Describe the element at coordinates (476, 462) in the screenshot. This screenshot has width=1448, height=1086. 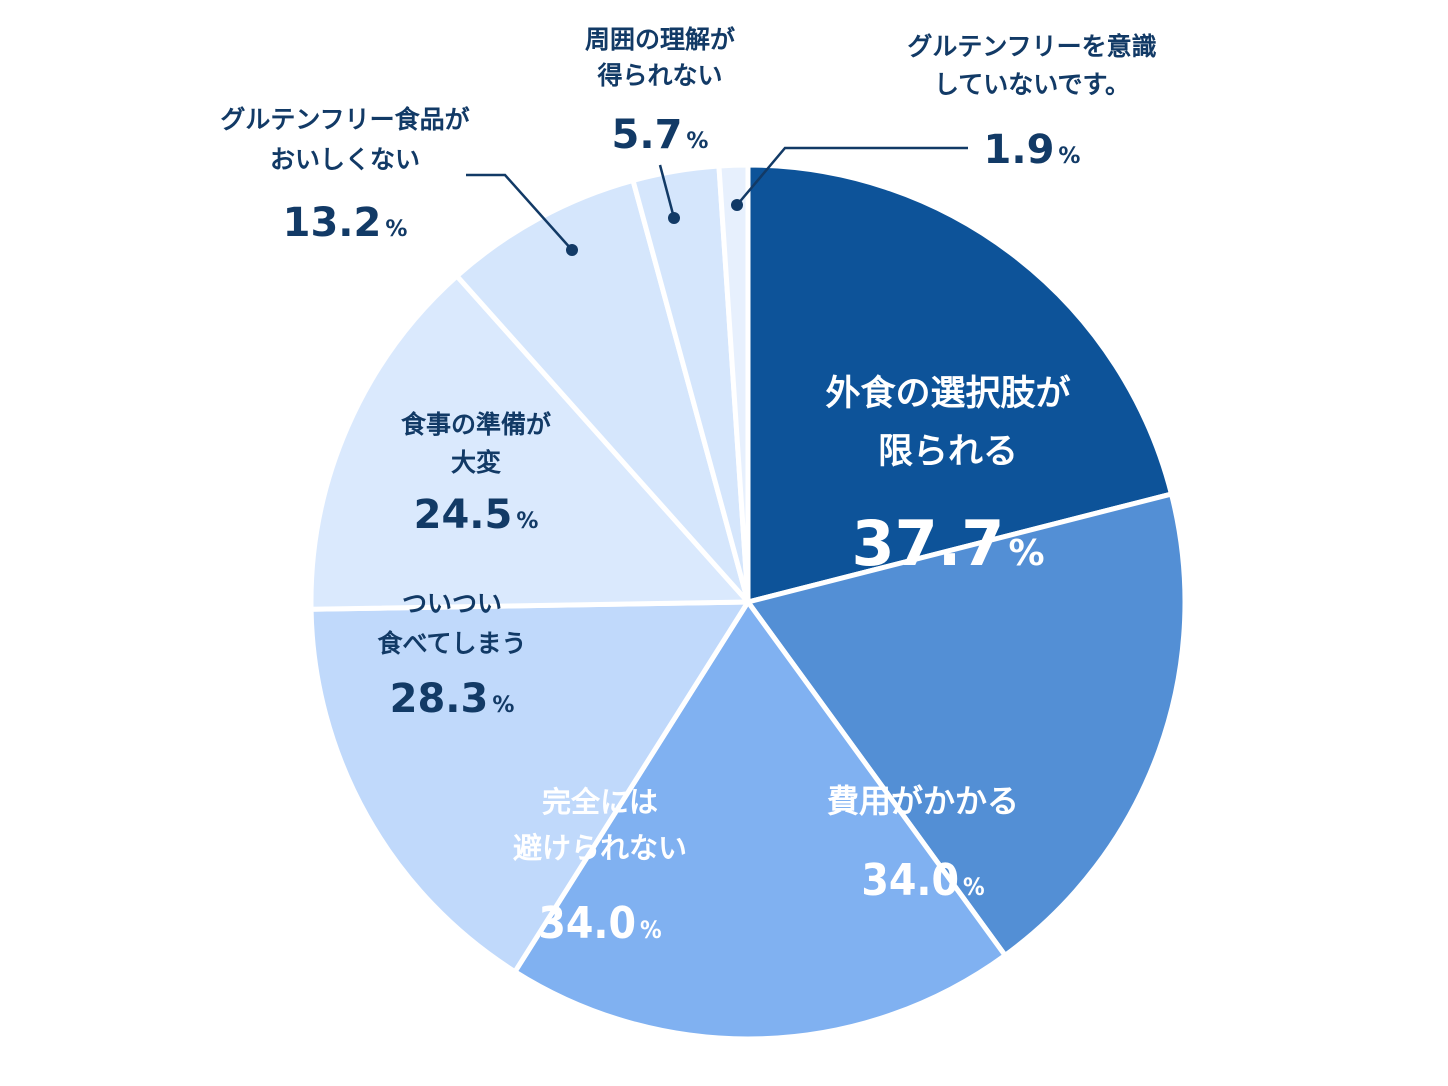
I see `slice-name-line-1: 大変` at that location.